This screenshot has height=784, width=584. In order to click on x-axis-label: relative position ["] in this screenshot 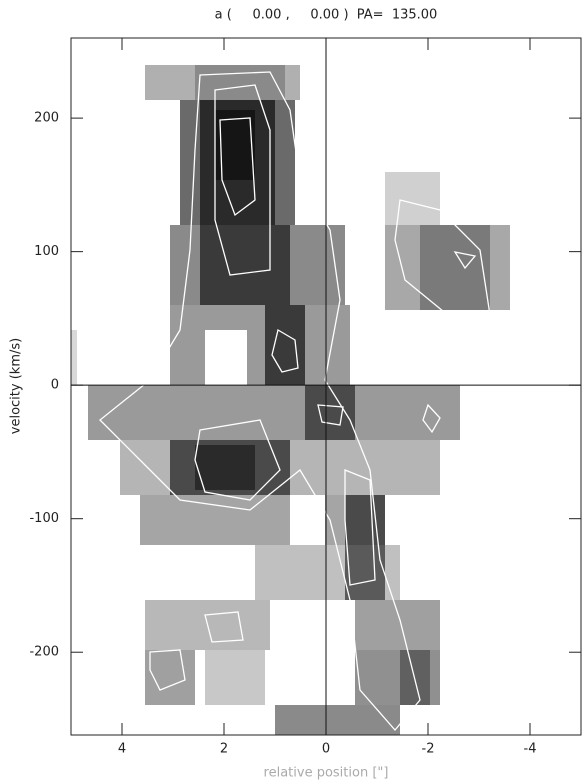, I will do `click(326, 773)`.